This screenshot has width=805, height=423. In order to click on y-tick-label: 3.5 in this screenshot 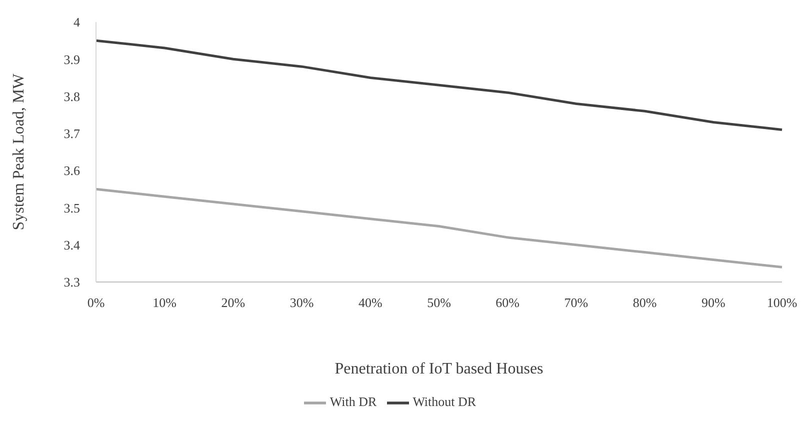, I will do `click(72, 208)`.